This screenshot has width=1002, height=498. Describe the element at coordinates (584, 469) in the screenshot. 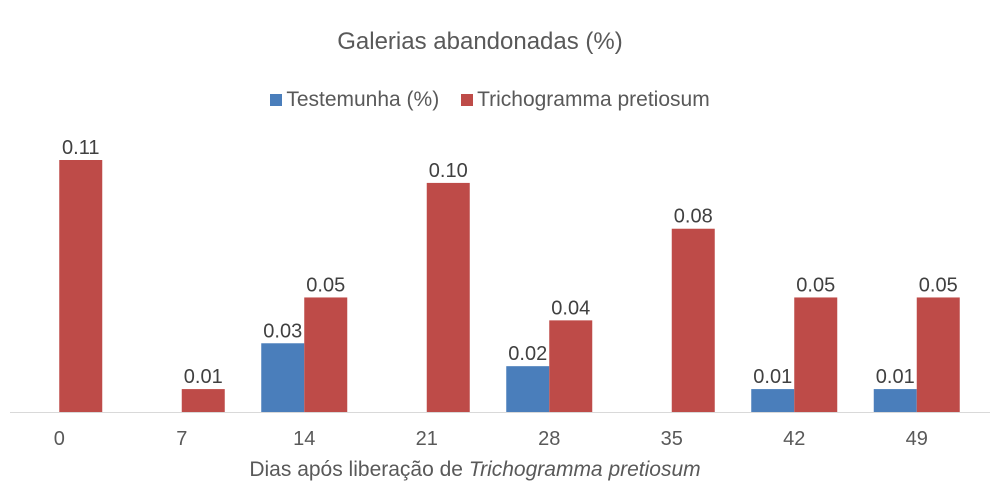

I see `x-axis-title-species: Trichogramma pretiosum` at that location.